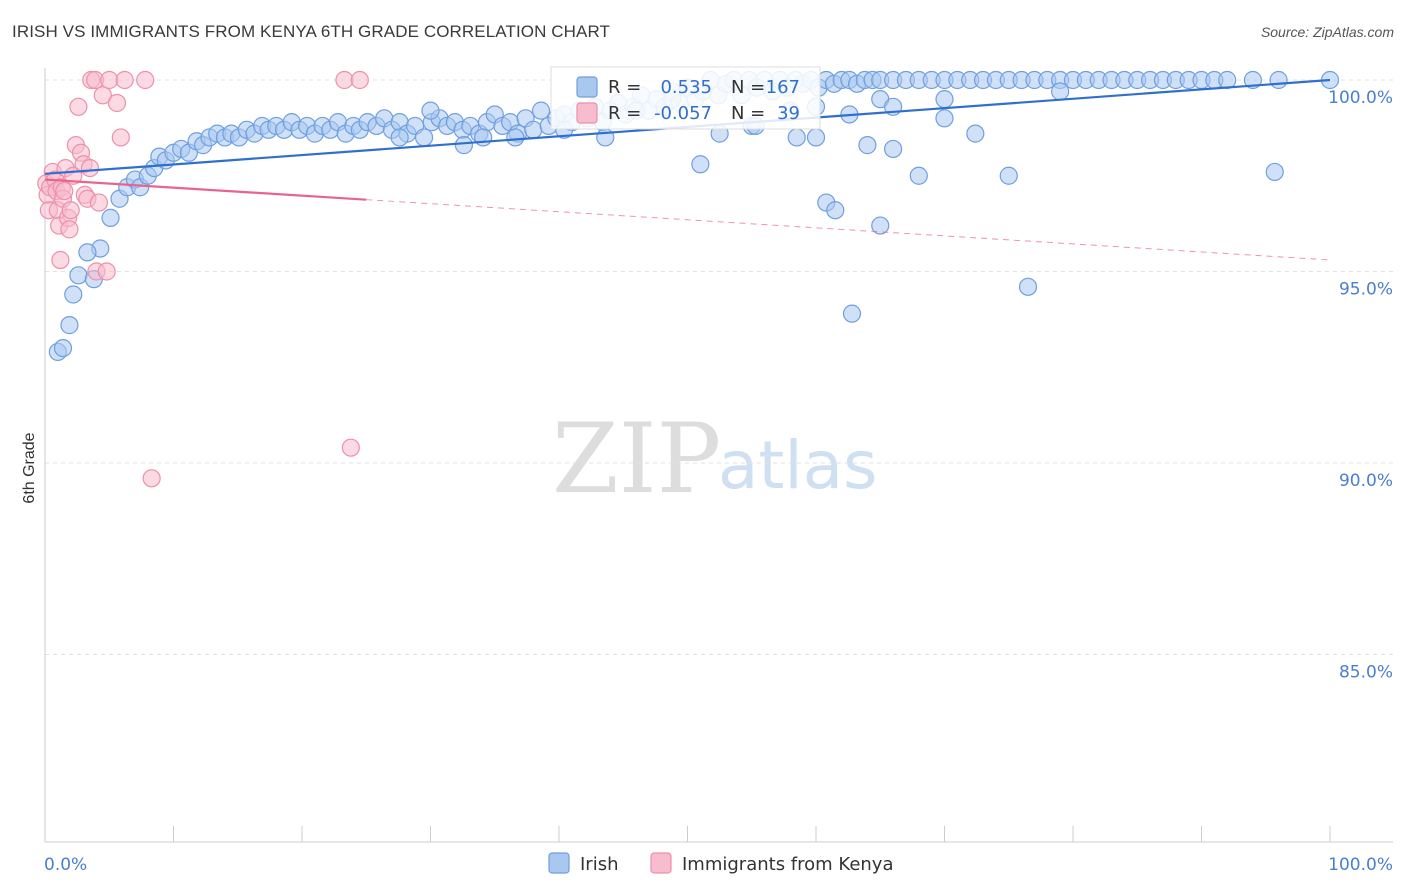 Image resolution: width=1406 pixels, height=892 pixels. I want to click on x-tick-label-min: 0.0%, so click(65, 865).